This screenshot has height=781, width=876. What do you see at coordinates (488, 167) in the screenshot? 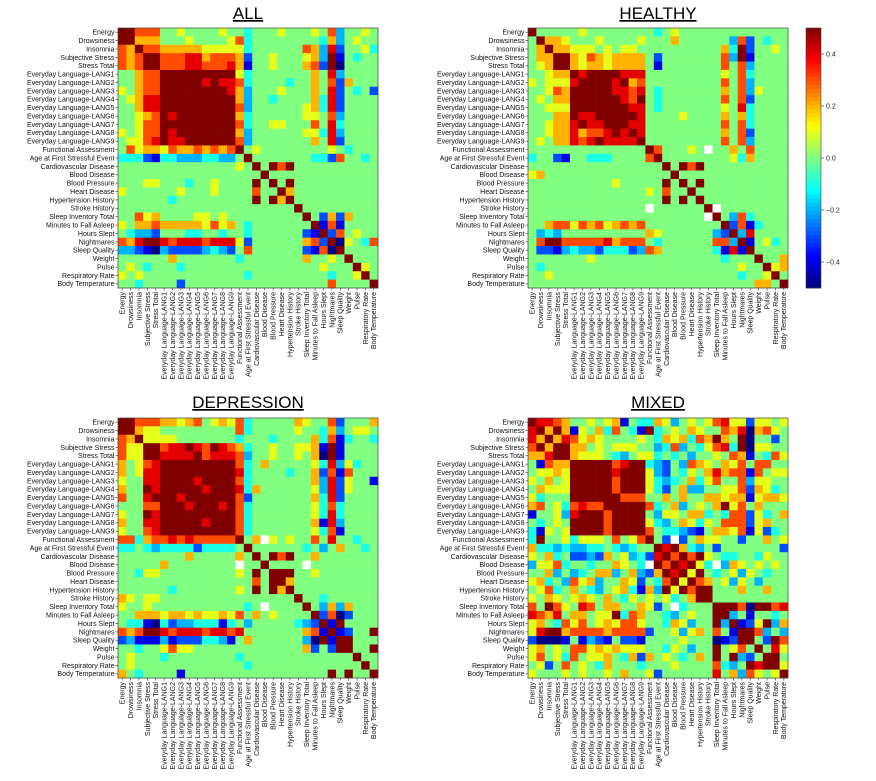
I see `y-tick-label: Cardiovascular Disease` at bounding box center [488, 167].